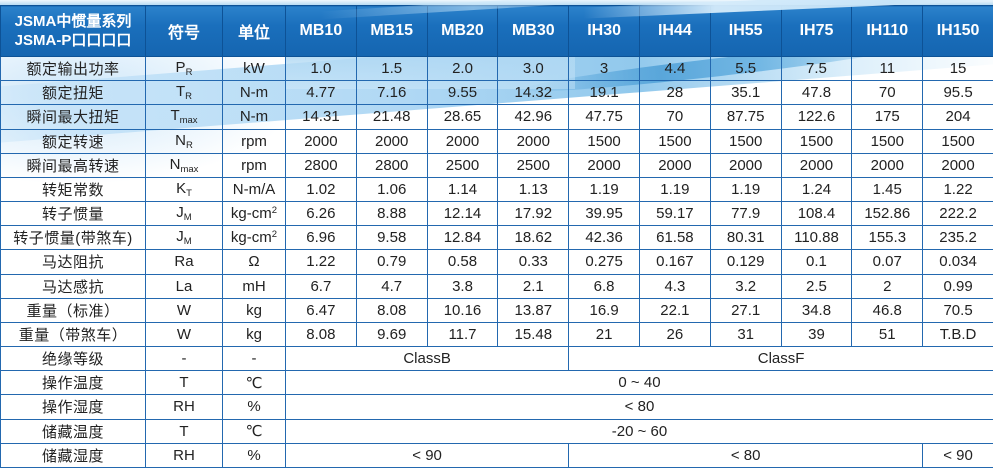  What do you see at coordinates (816, 68) in the screenshot?
I see `value-cell: 7.5` at bounding box center [816, 68].